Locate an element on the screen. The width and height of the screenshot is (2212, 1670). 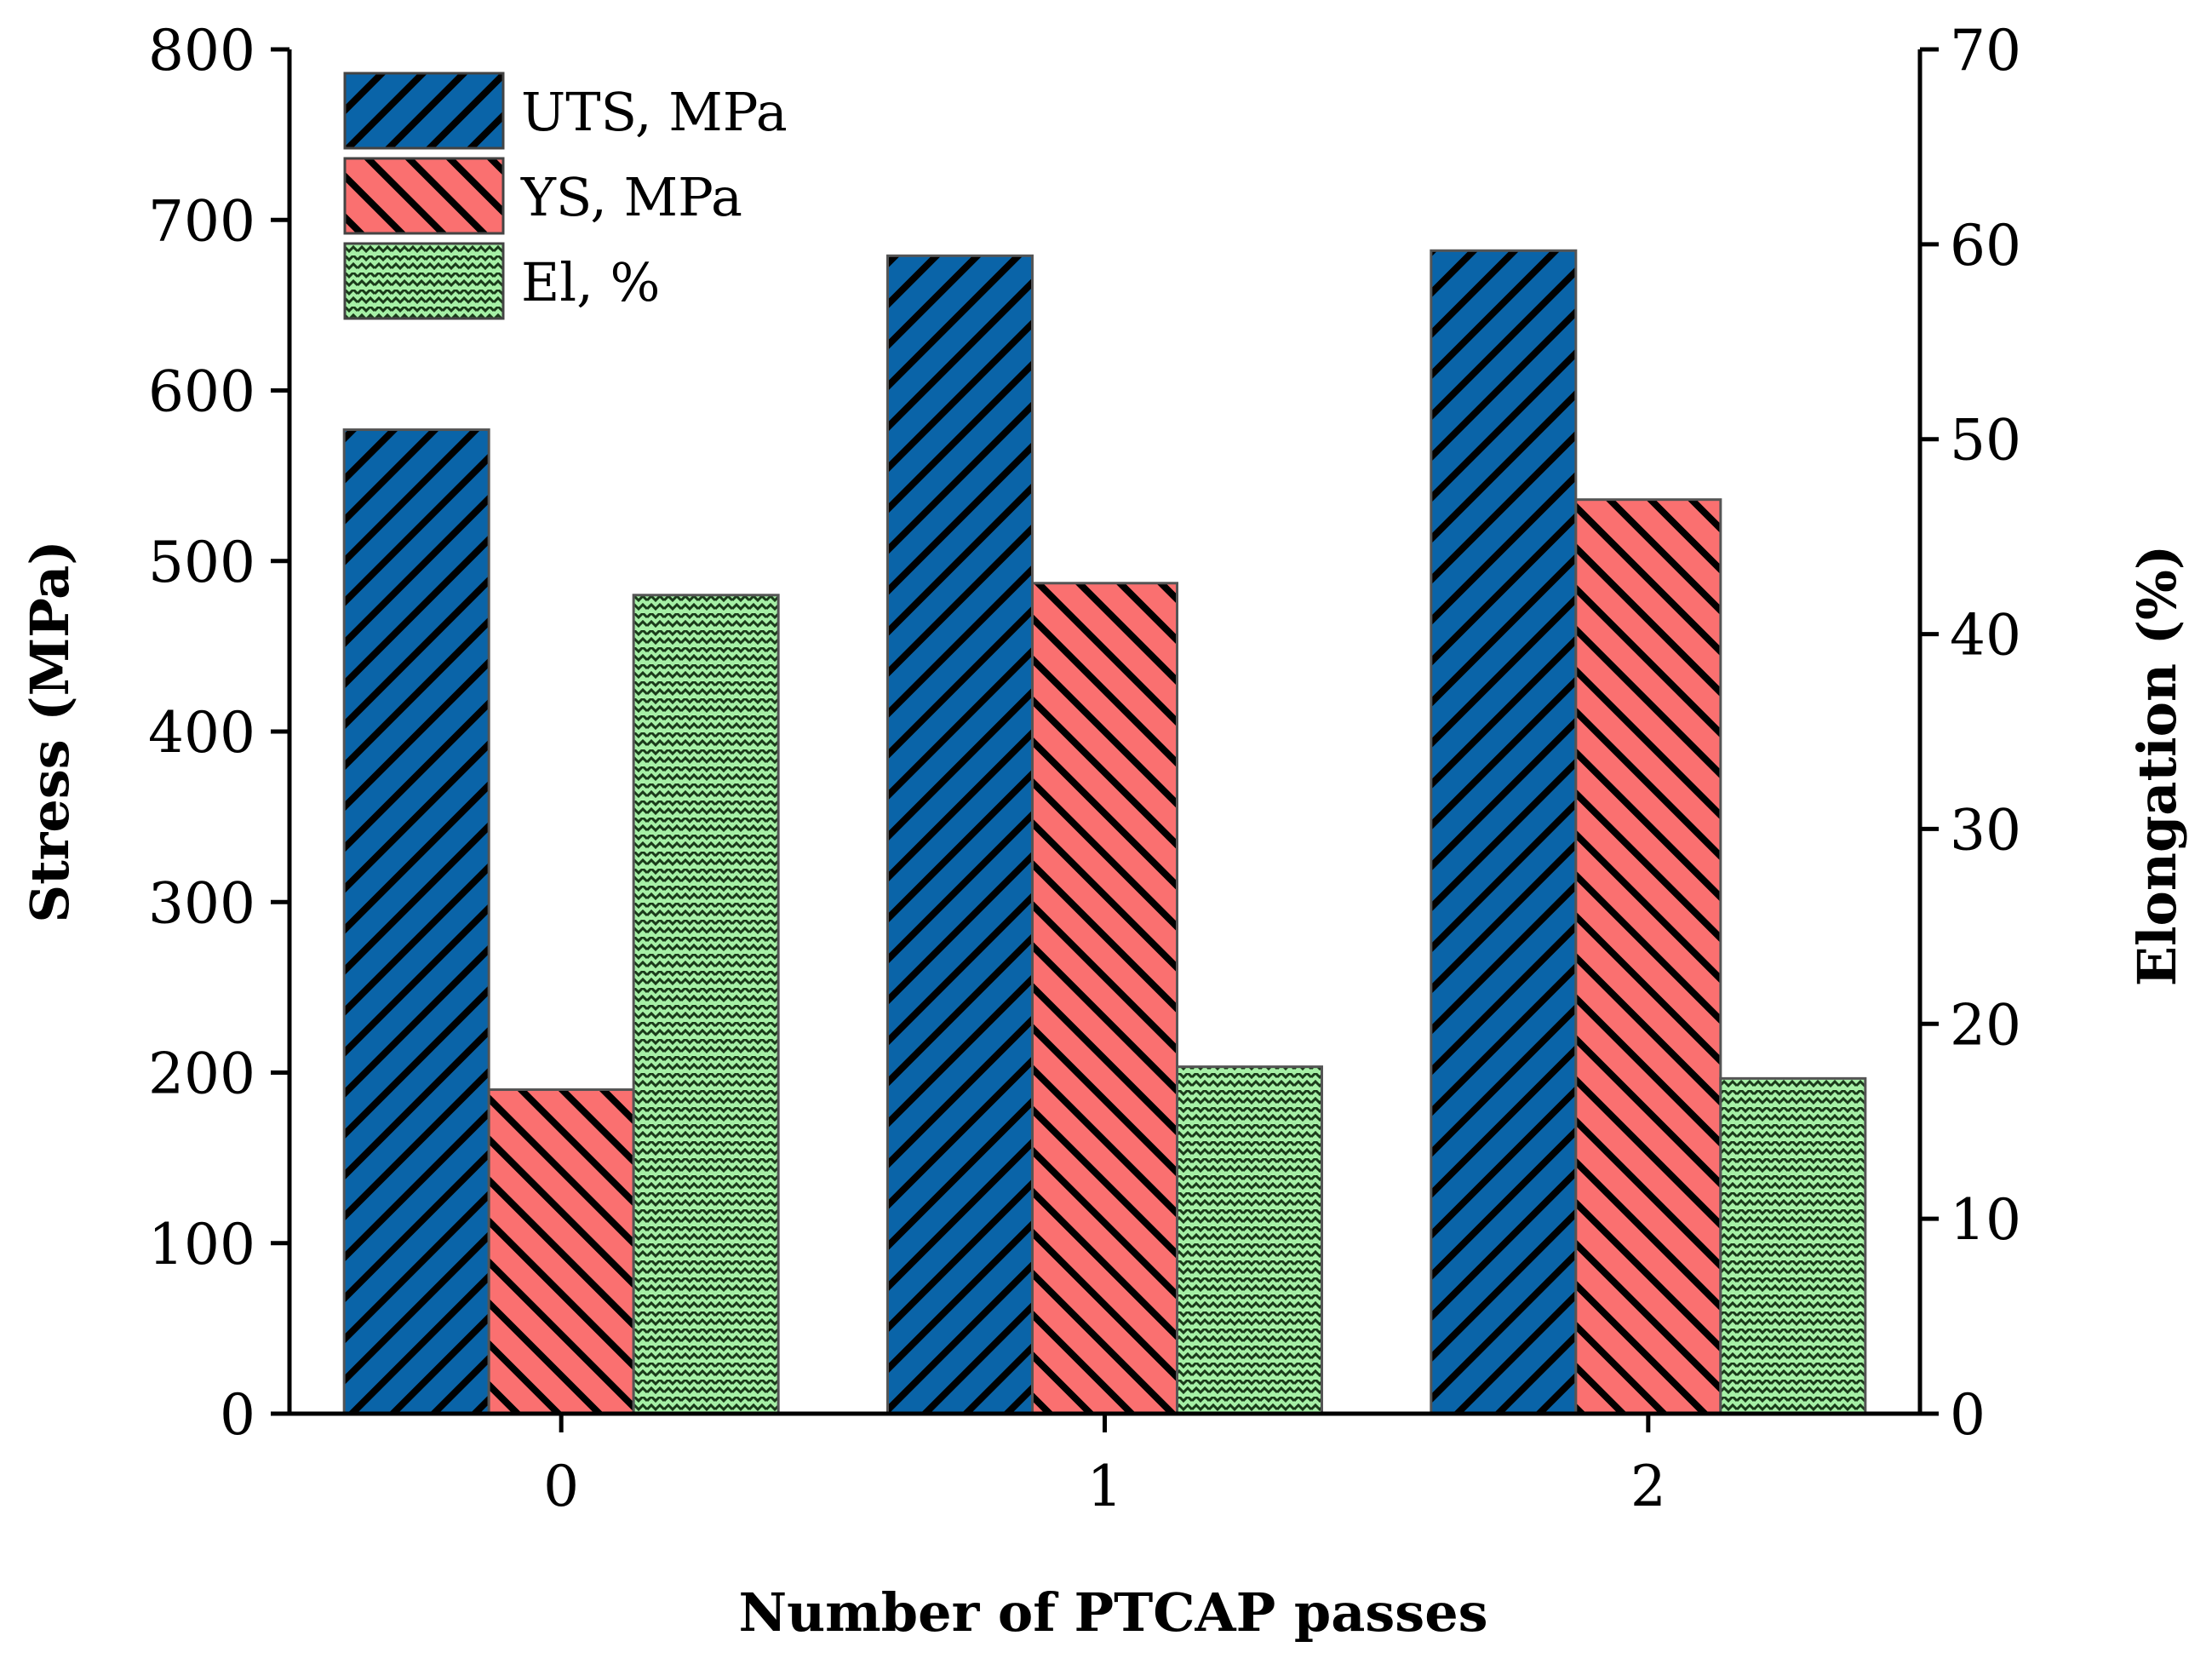
y2-axis-title: Elongation (%) is located at coordinates (2157, 766).